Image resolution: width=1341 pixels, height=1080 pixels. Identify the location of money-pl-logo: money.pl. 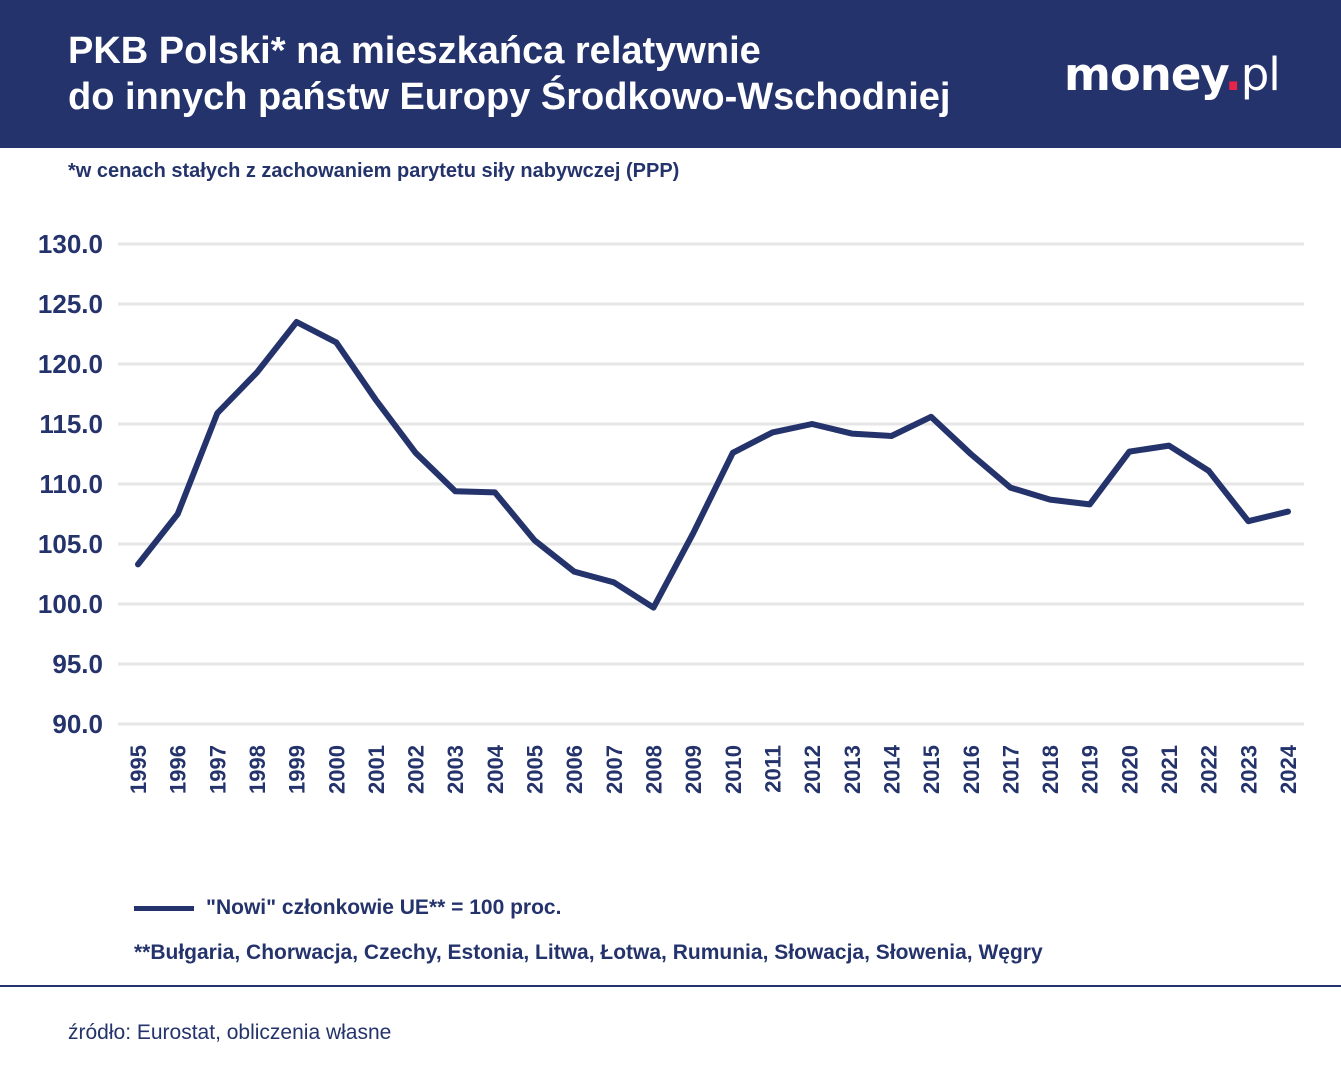
(1172, 76).